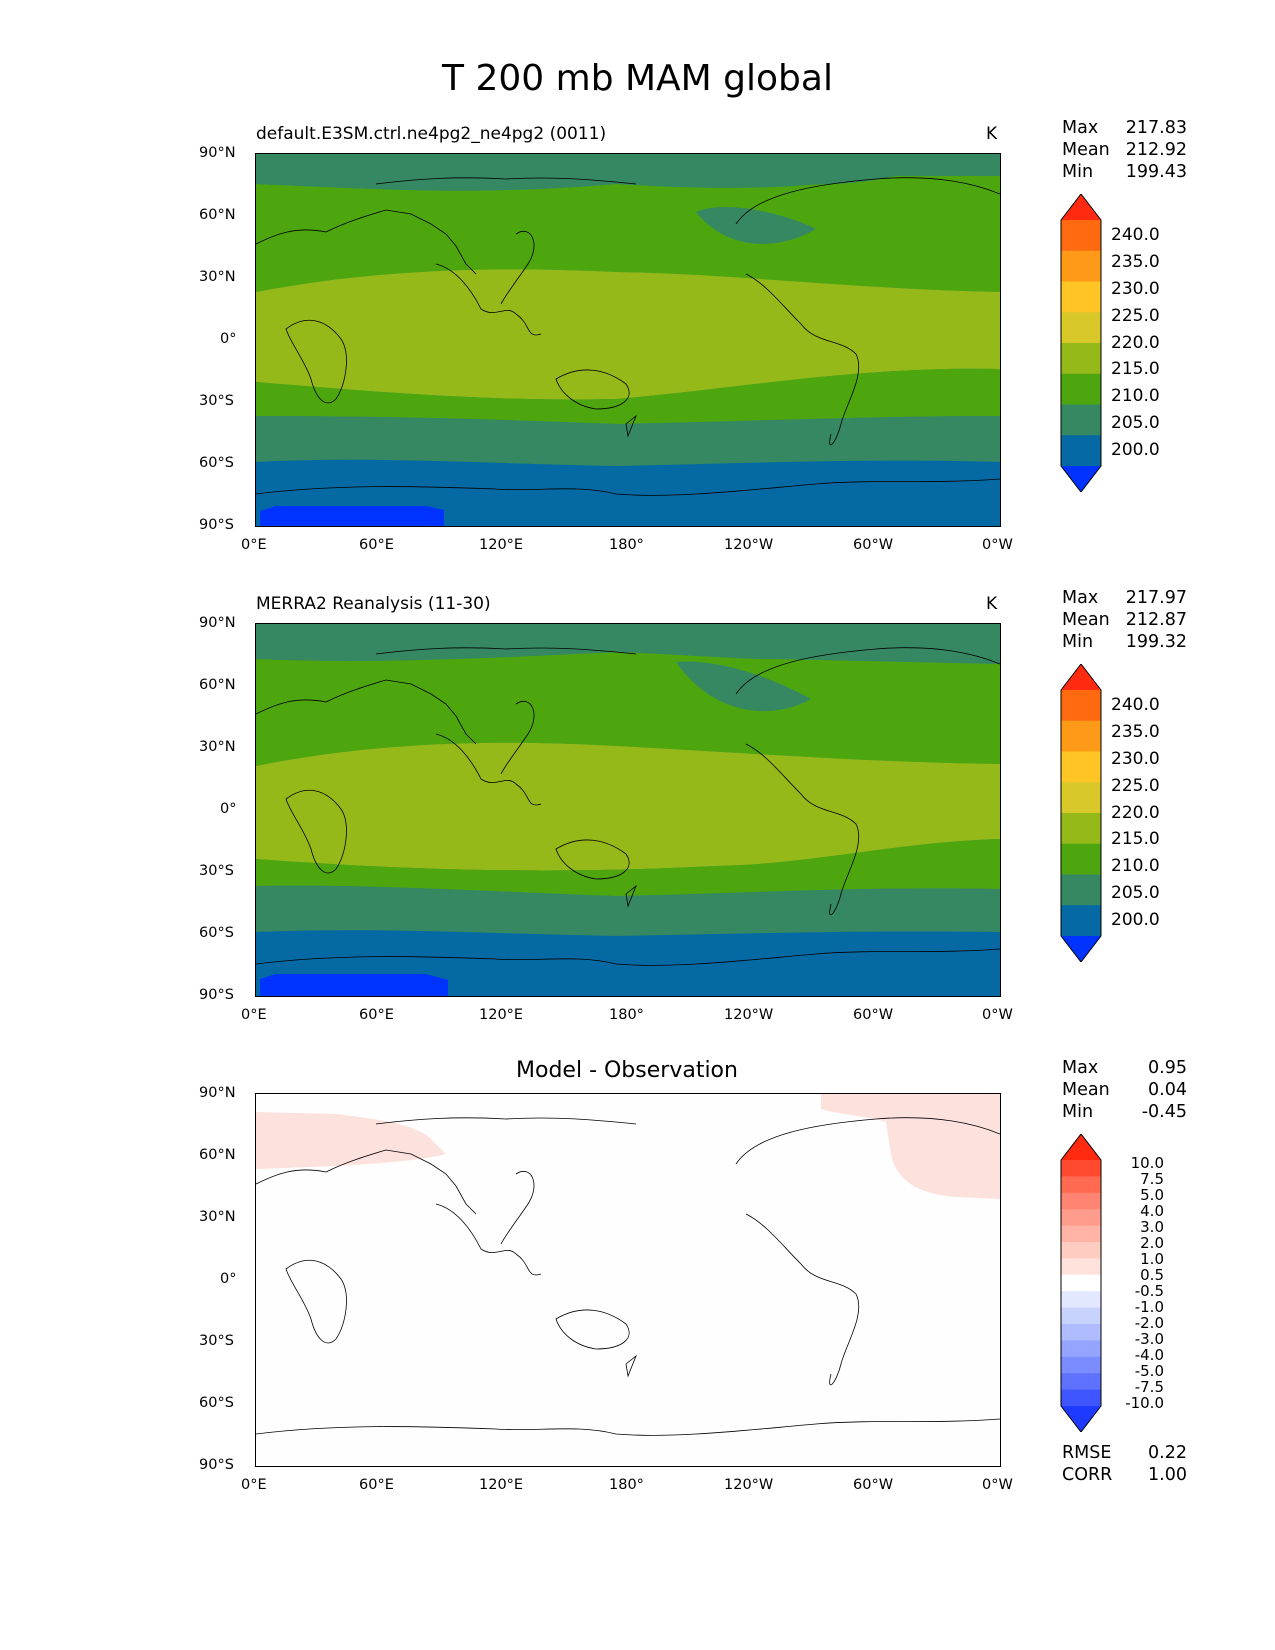 The image size is (1275, 1650). I want to click on colorbar-tick-label: 240.0, so click(1135, 705).